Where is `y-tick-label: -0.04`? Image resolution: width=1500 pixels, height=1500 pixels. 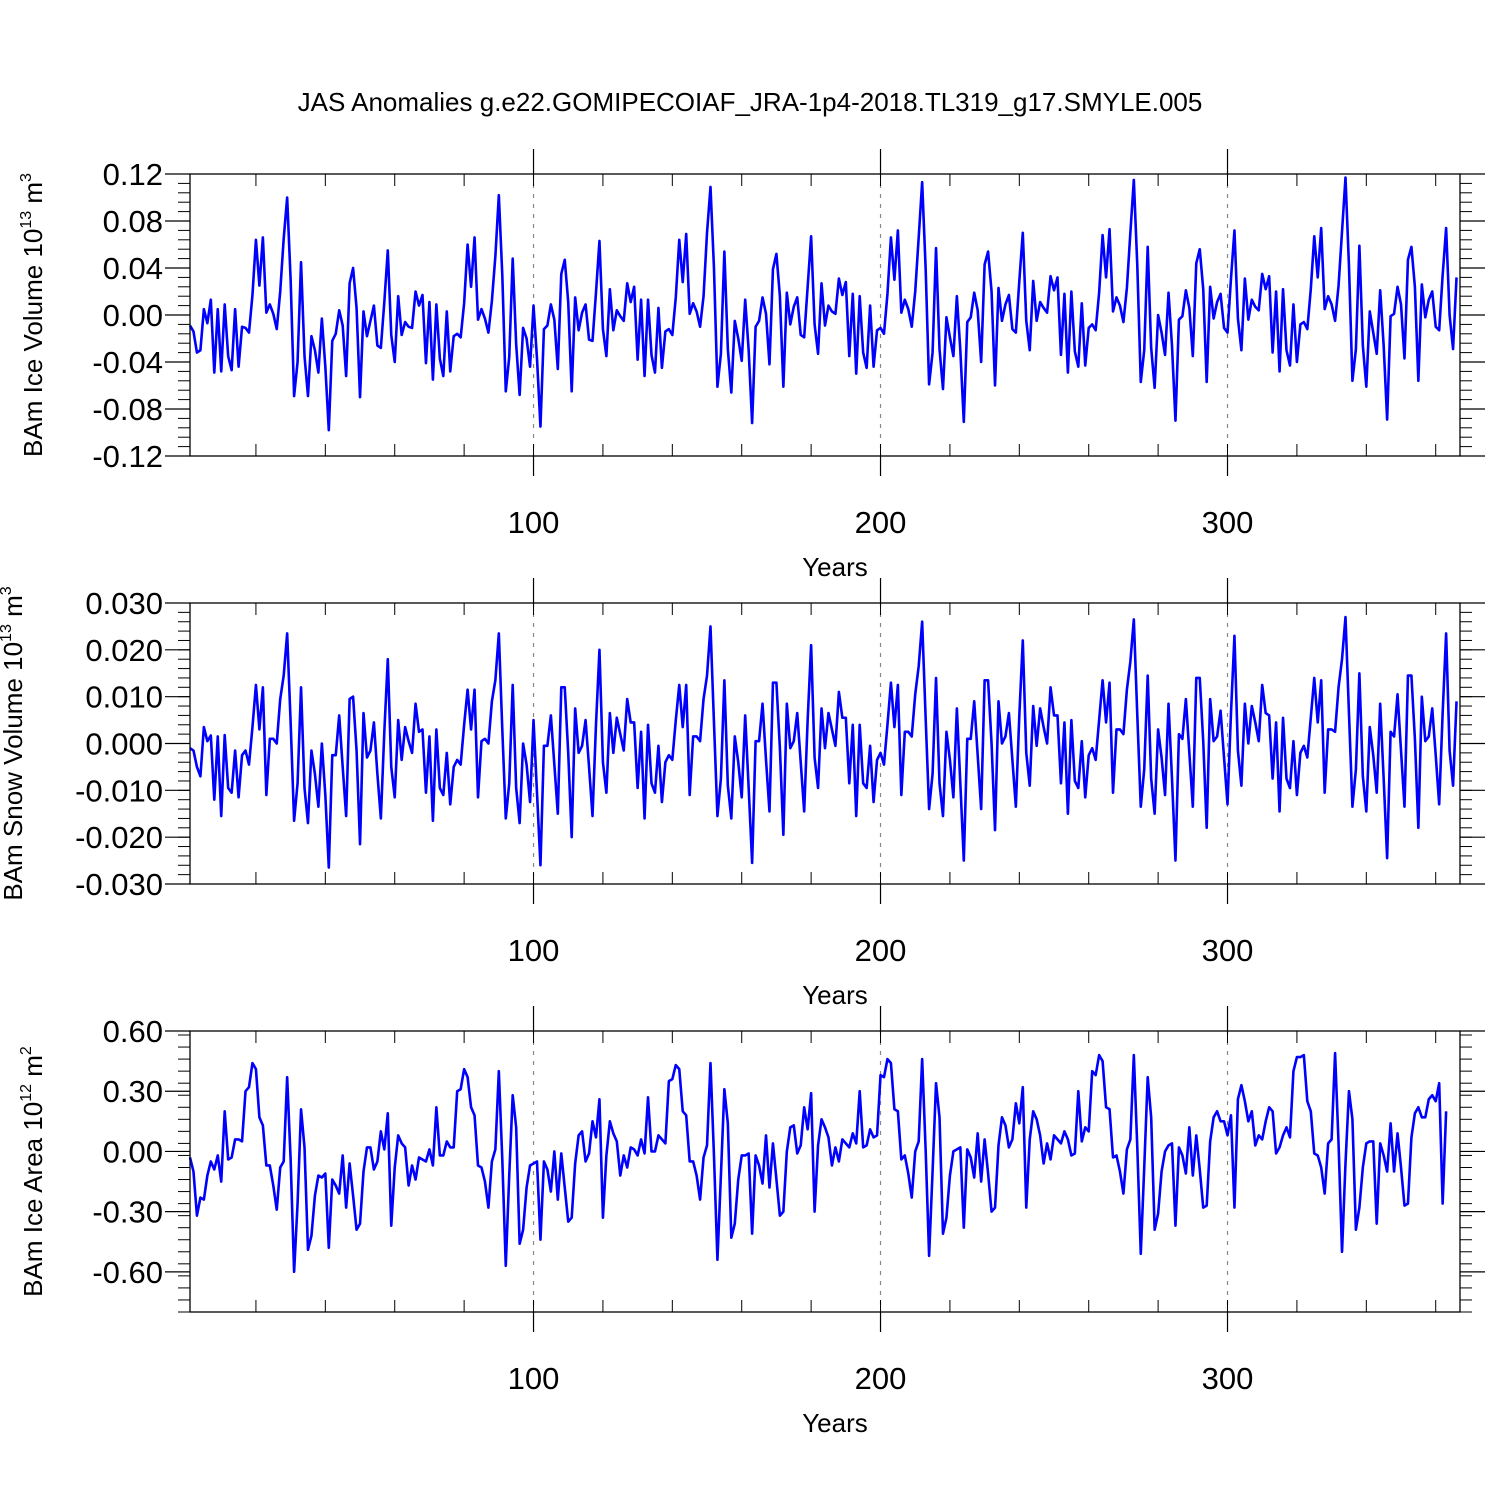 y-tick-label: -0.04 is located at coordinates (127, 362).